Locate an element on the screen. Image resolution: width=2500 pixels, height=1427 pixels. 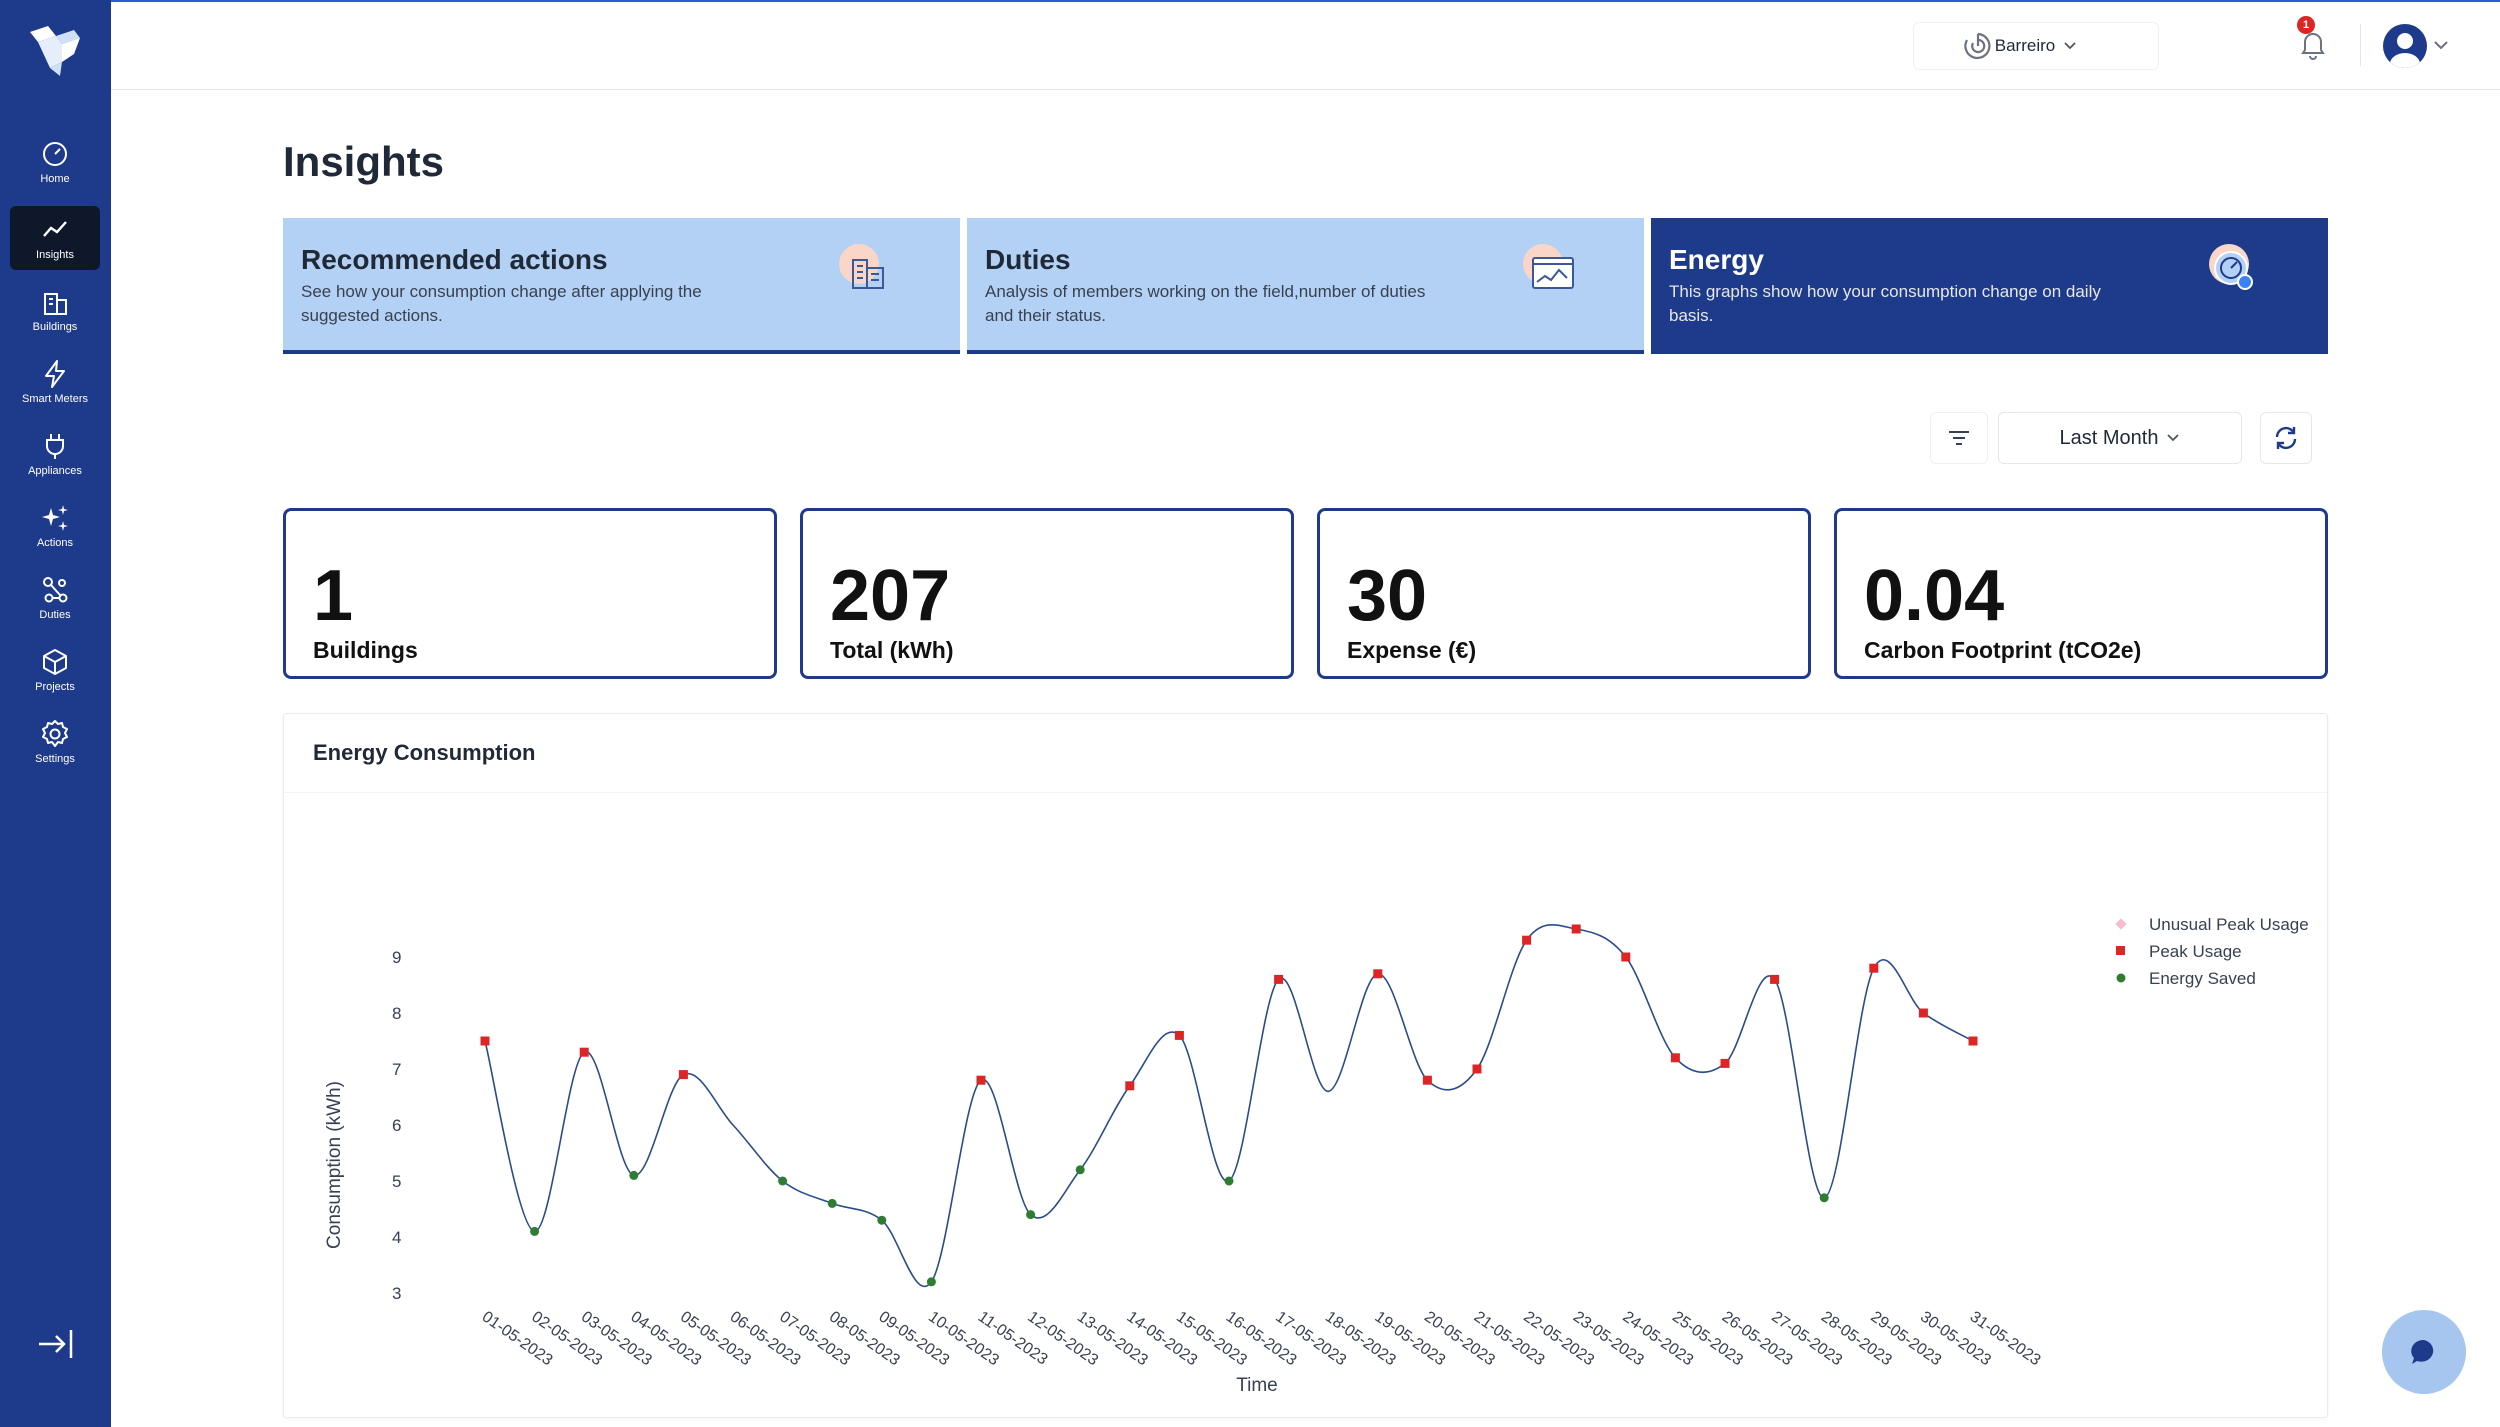
refresh-icon is located at coordinates (2286, 438).